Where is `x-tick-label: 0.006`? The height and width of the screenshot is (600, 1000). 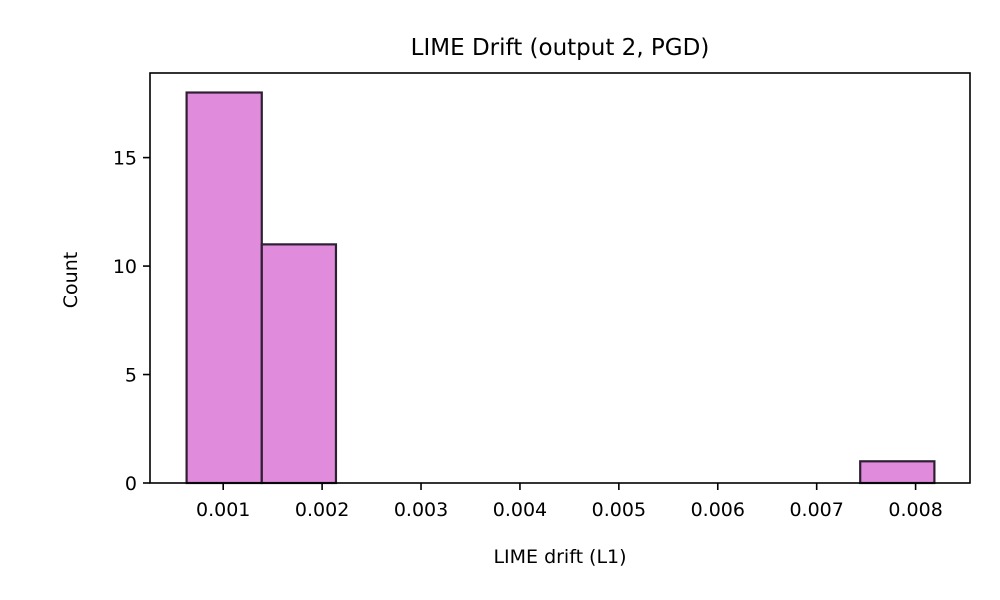 x-tick-label: 0.006 is located at coordinates (718, 510).